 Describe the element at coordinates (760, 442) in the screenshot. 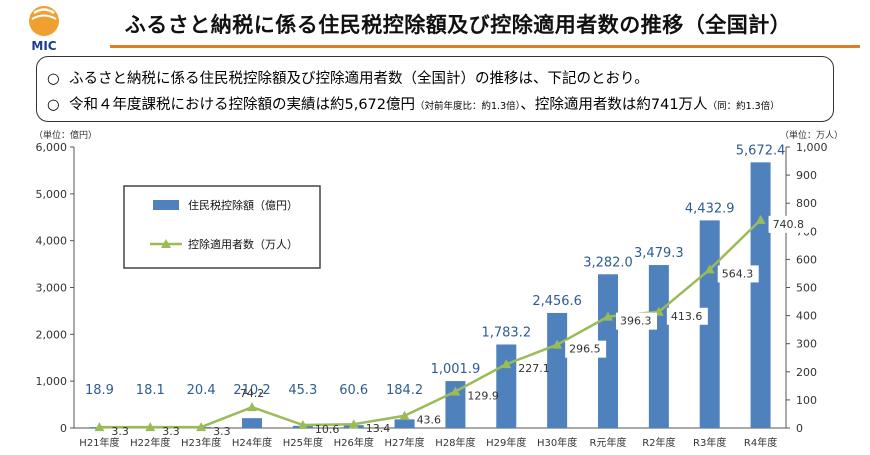

I see `x-axis-tick-label: R4年度` at that location.